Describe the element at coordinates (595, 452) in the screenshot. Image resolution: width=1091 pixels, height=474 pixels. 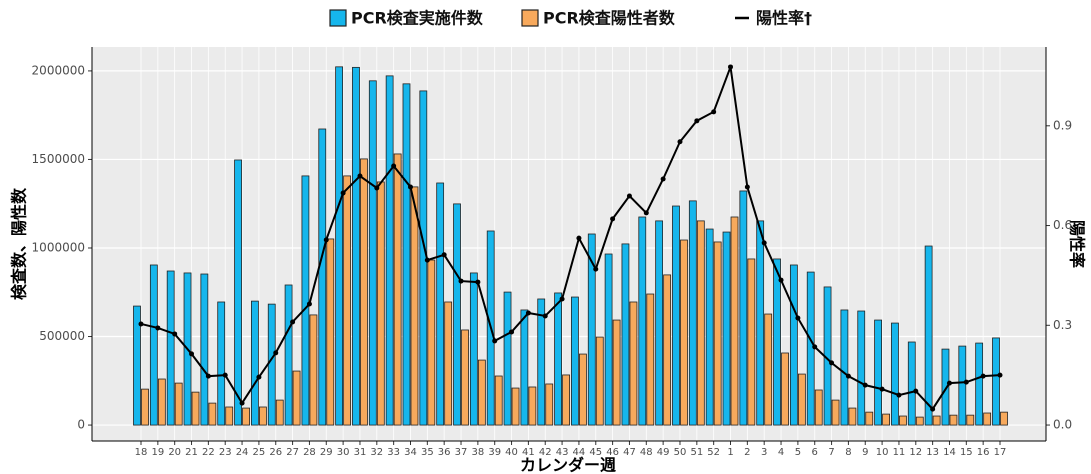
I see `x-tick-label: 45` at that location.